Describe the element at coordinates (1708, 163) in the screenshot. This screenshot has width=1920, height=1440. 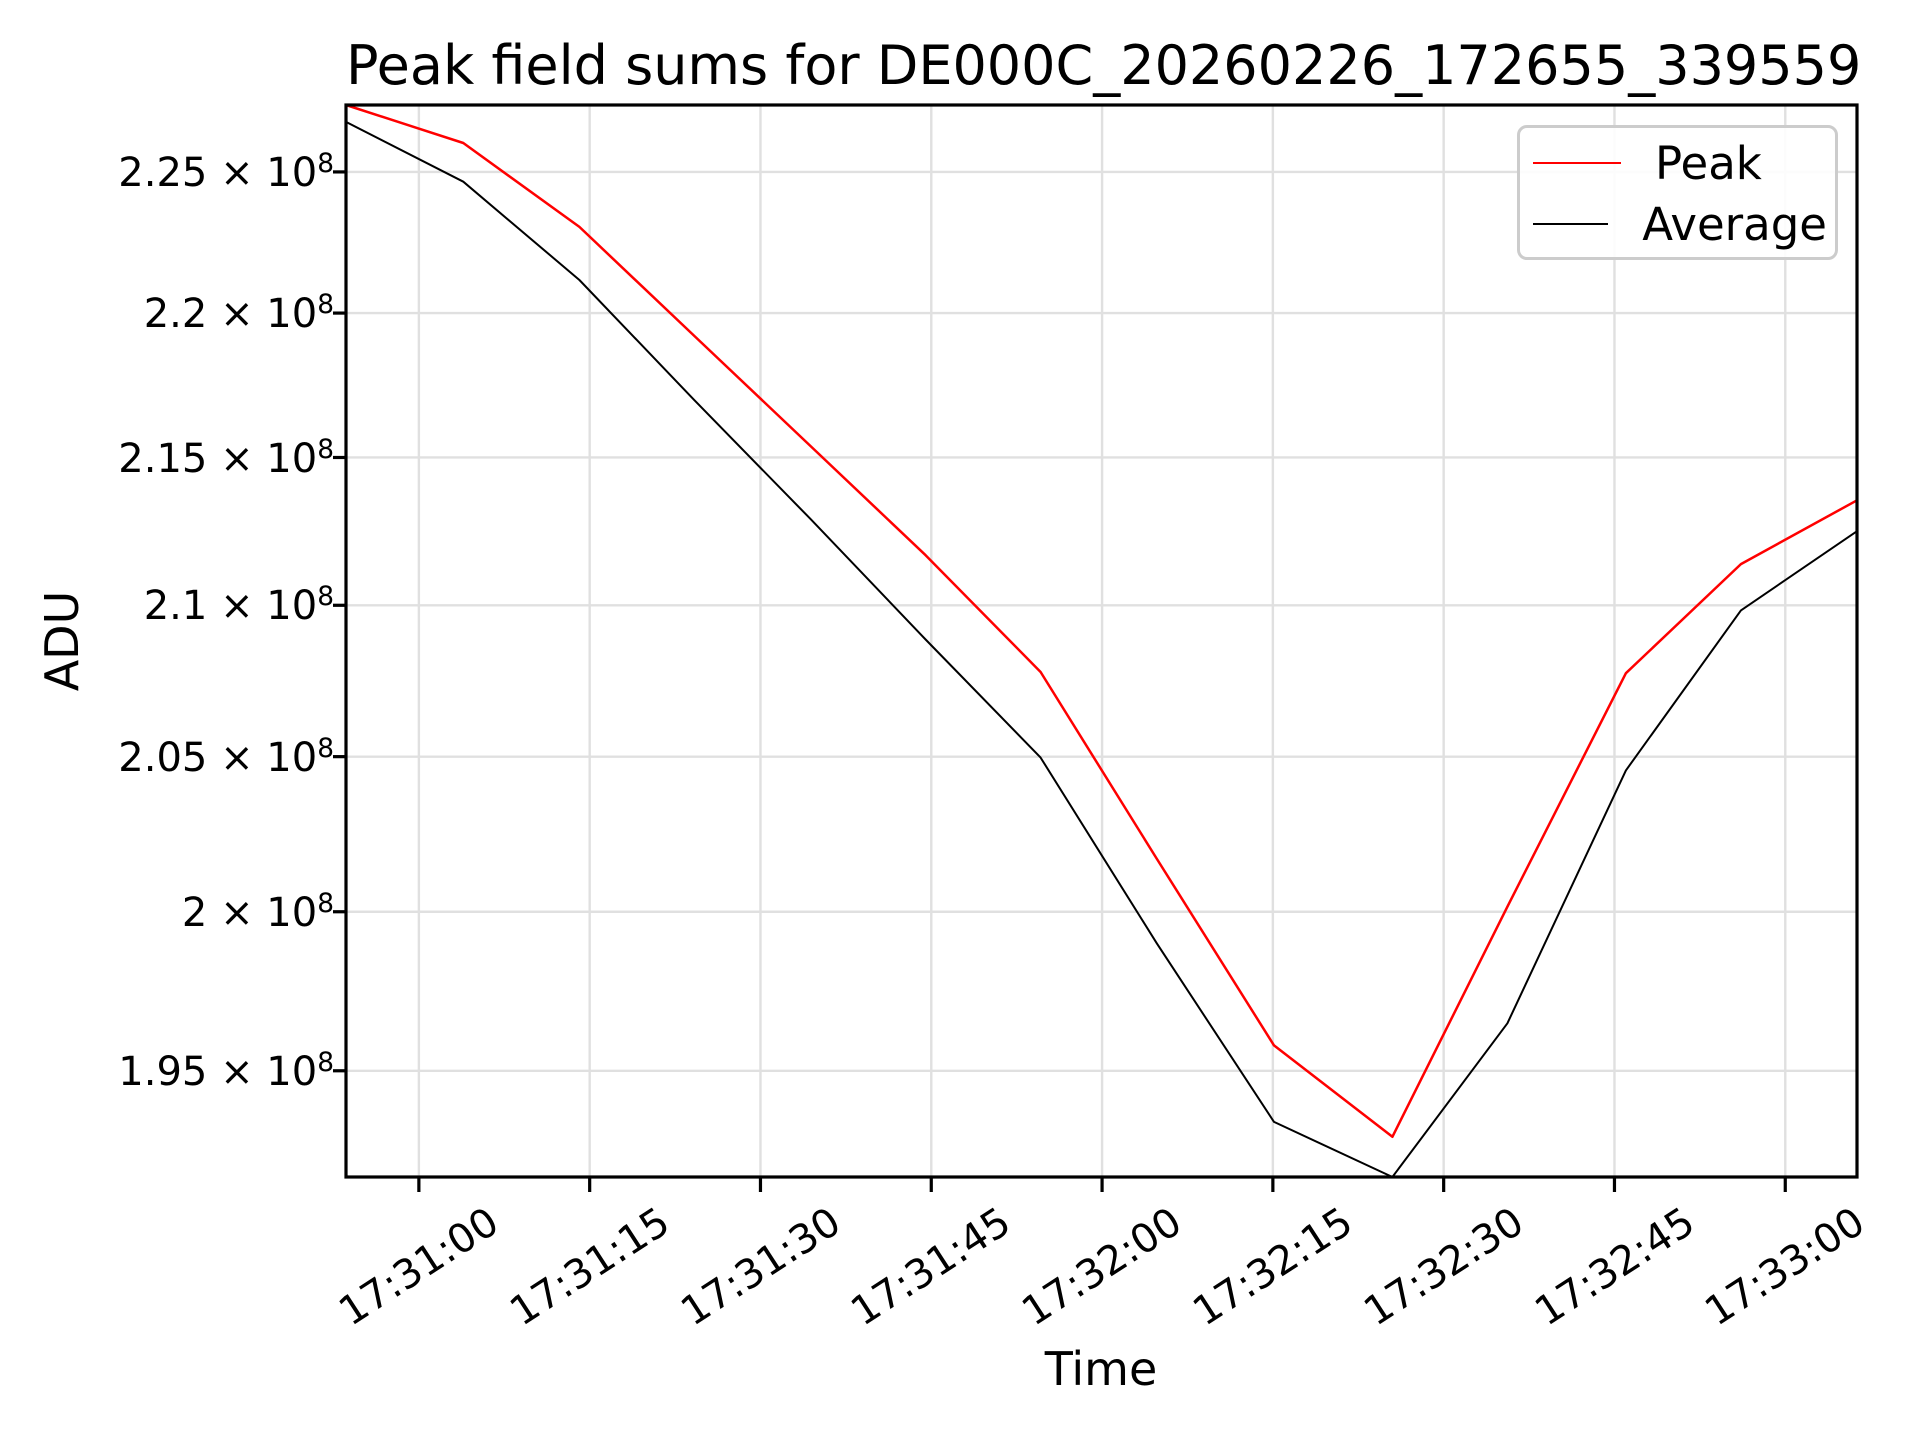
I see `legend-label: Peak` at that location.